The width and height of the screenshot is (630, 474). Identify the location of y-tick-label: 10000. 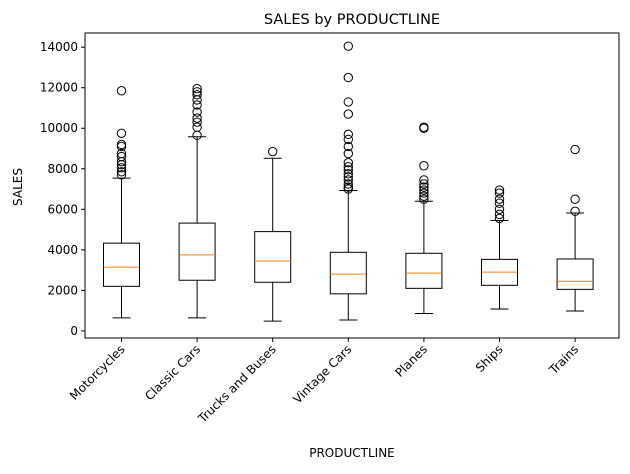
(59, 128).